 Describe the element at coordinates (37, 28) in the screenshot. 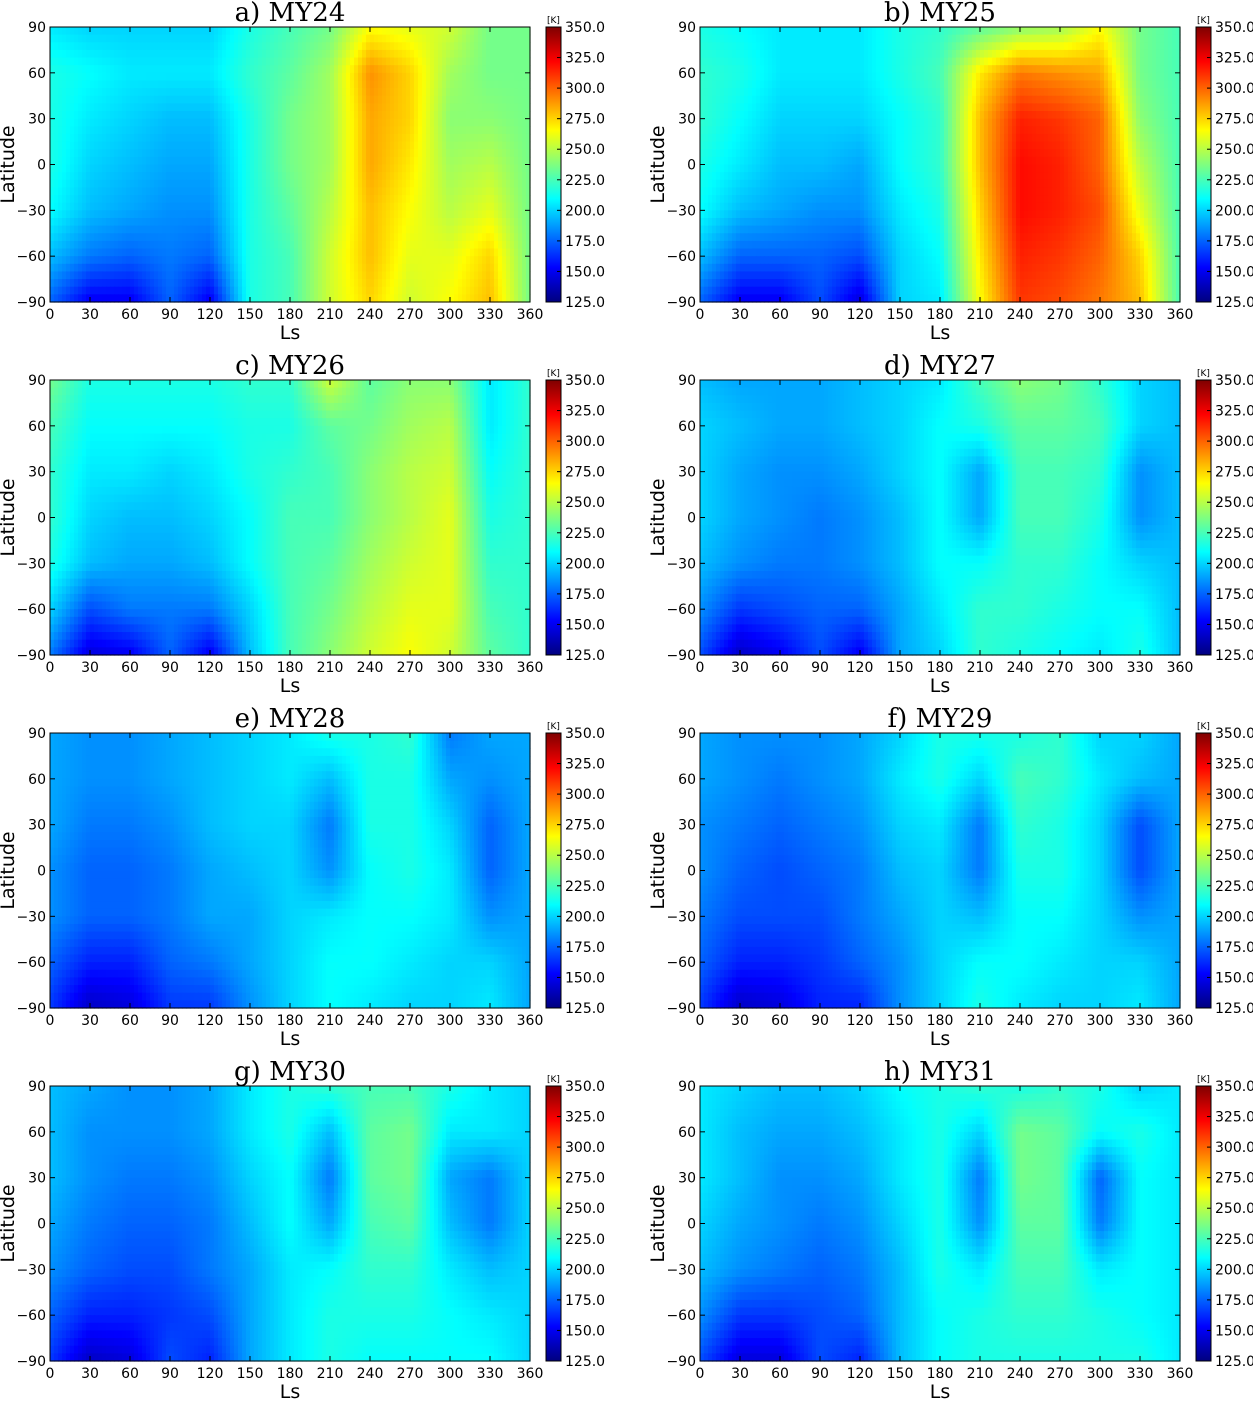

I see `y-tick-label: 90` at that location.